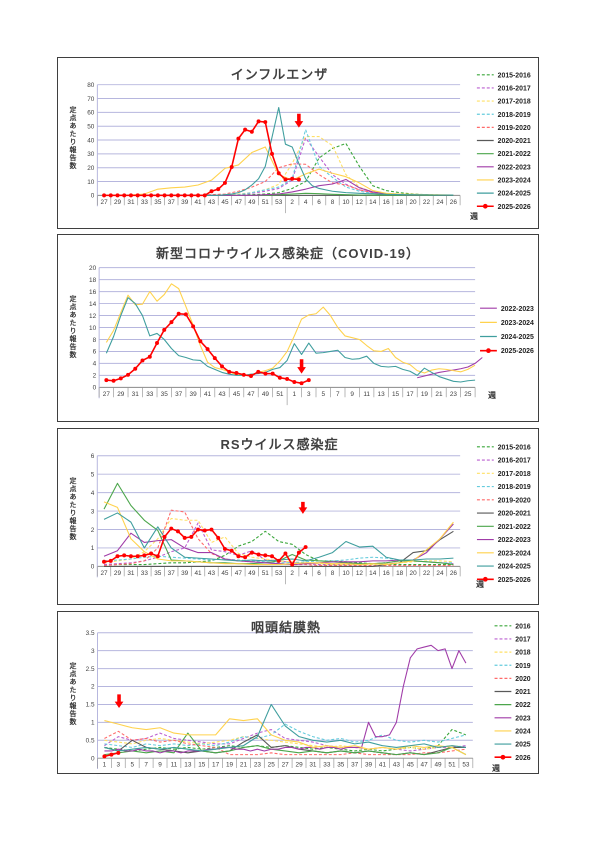 This screenshot has height=850, width=601. I want to click on legend-label: 2017-2018, so click(514, 102).